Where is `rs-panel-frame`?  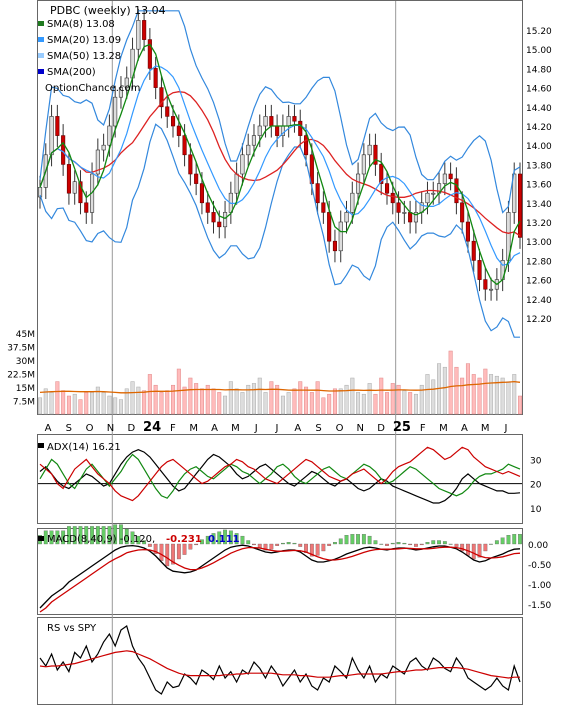 rs-panel-frame is located at coordinates (280, 661).